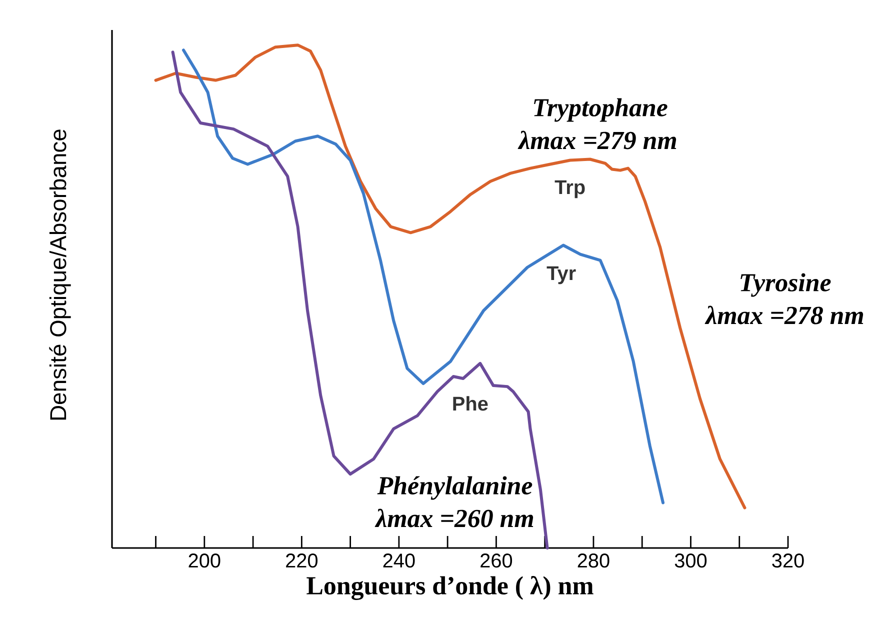 This screenshot has height=619, width=886. What do you see at coordinates (454, 488) in the screenshot?
I see `annotation: Phénylalanine` at bounding box center [454, 488].